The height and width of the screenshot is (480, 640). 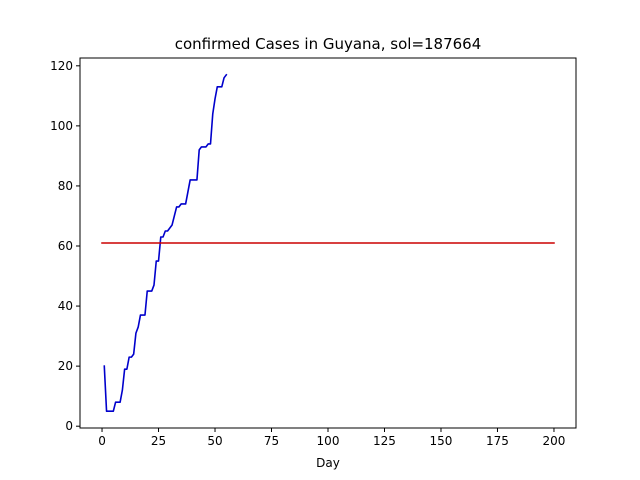 I want to click on y-tick-label: 40, so click(x=65, y=306).